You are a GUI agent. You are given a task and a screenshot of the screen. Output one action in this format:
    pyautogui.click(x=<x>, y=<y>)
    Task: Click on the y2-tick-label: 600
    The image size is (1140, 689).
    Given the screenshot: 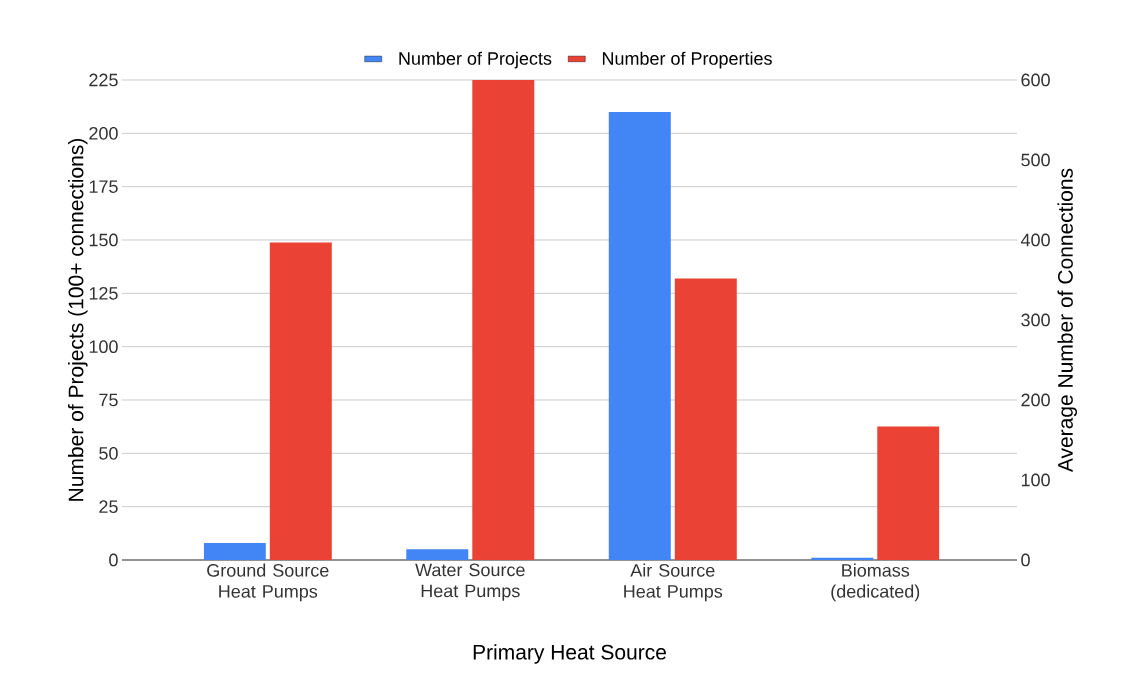 What is the action you would take?
    pyautogui.click(x=1035, y=80)
    